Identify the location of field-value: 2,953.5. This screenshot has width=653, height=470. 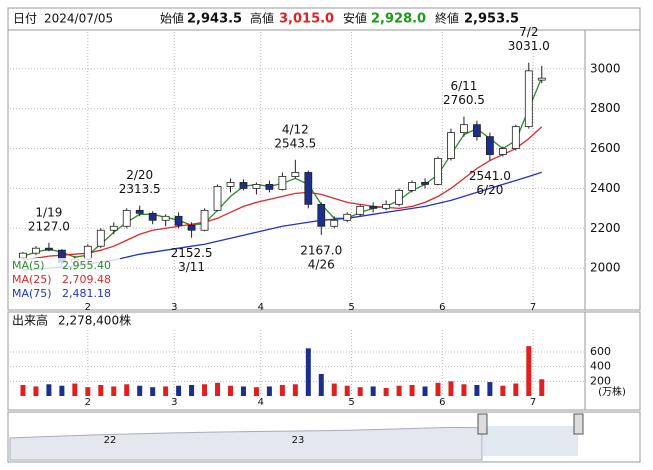
(491, 19).